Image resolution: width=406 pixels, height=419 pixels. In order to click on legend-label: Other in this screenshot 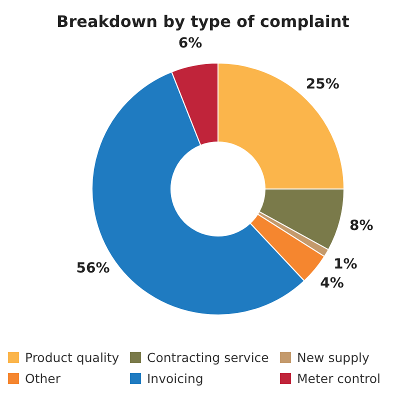, I will do `click(42, 378)`.